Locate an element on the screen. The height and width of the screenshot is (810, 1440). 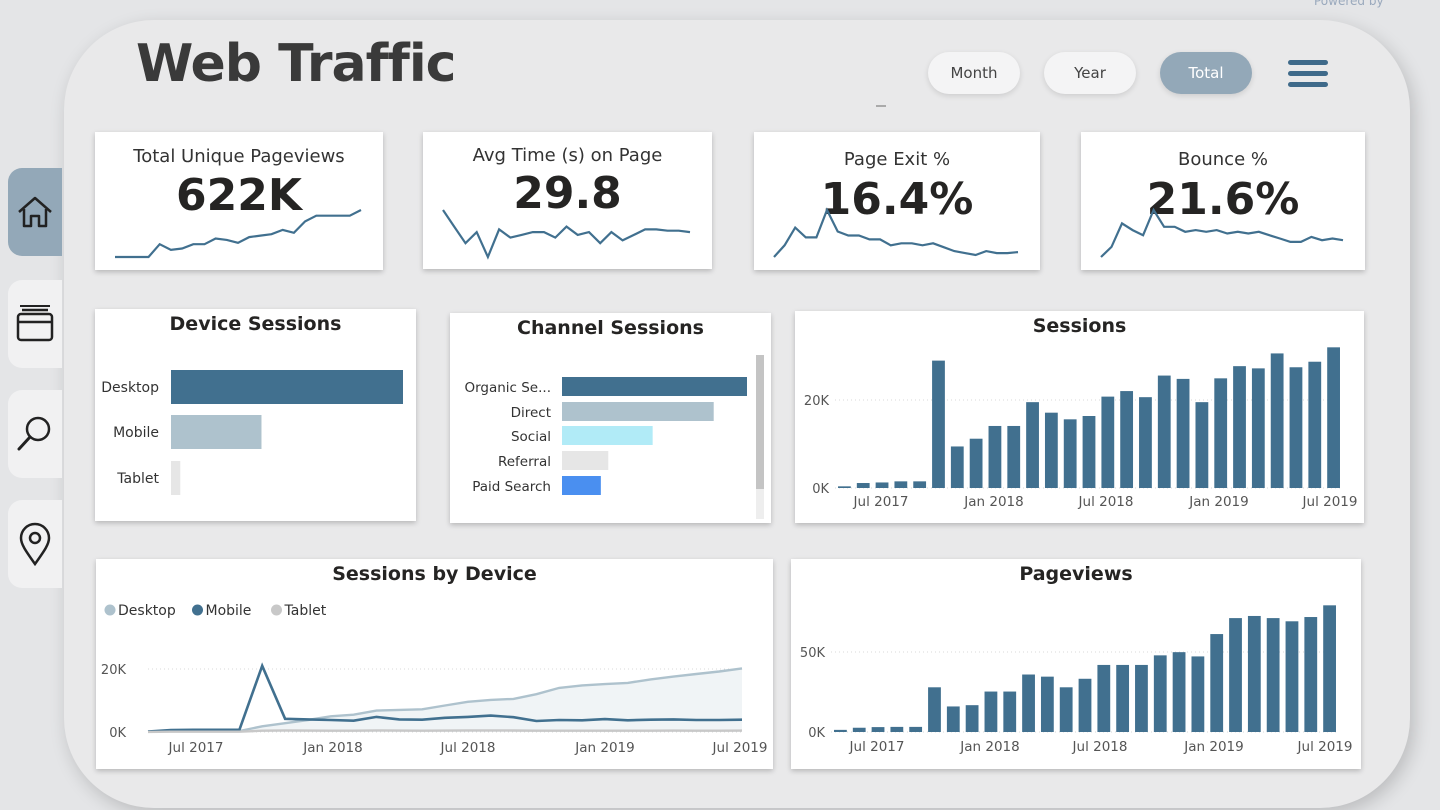
nav-pages-button is located at coordinates (35, 324).